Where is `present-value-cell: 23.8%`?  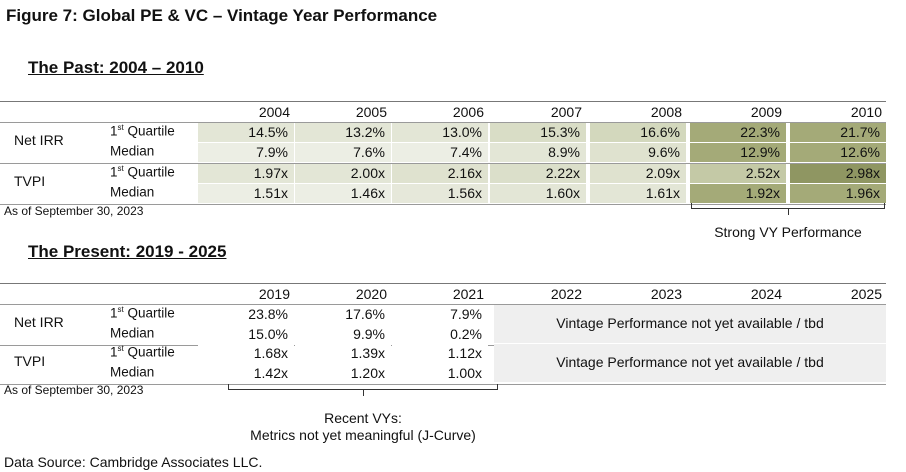
present-value-cell: 23.8% is located at coordinates (246, 314).